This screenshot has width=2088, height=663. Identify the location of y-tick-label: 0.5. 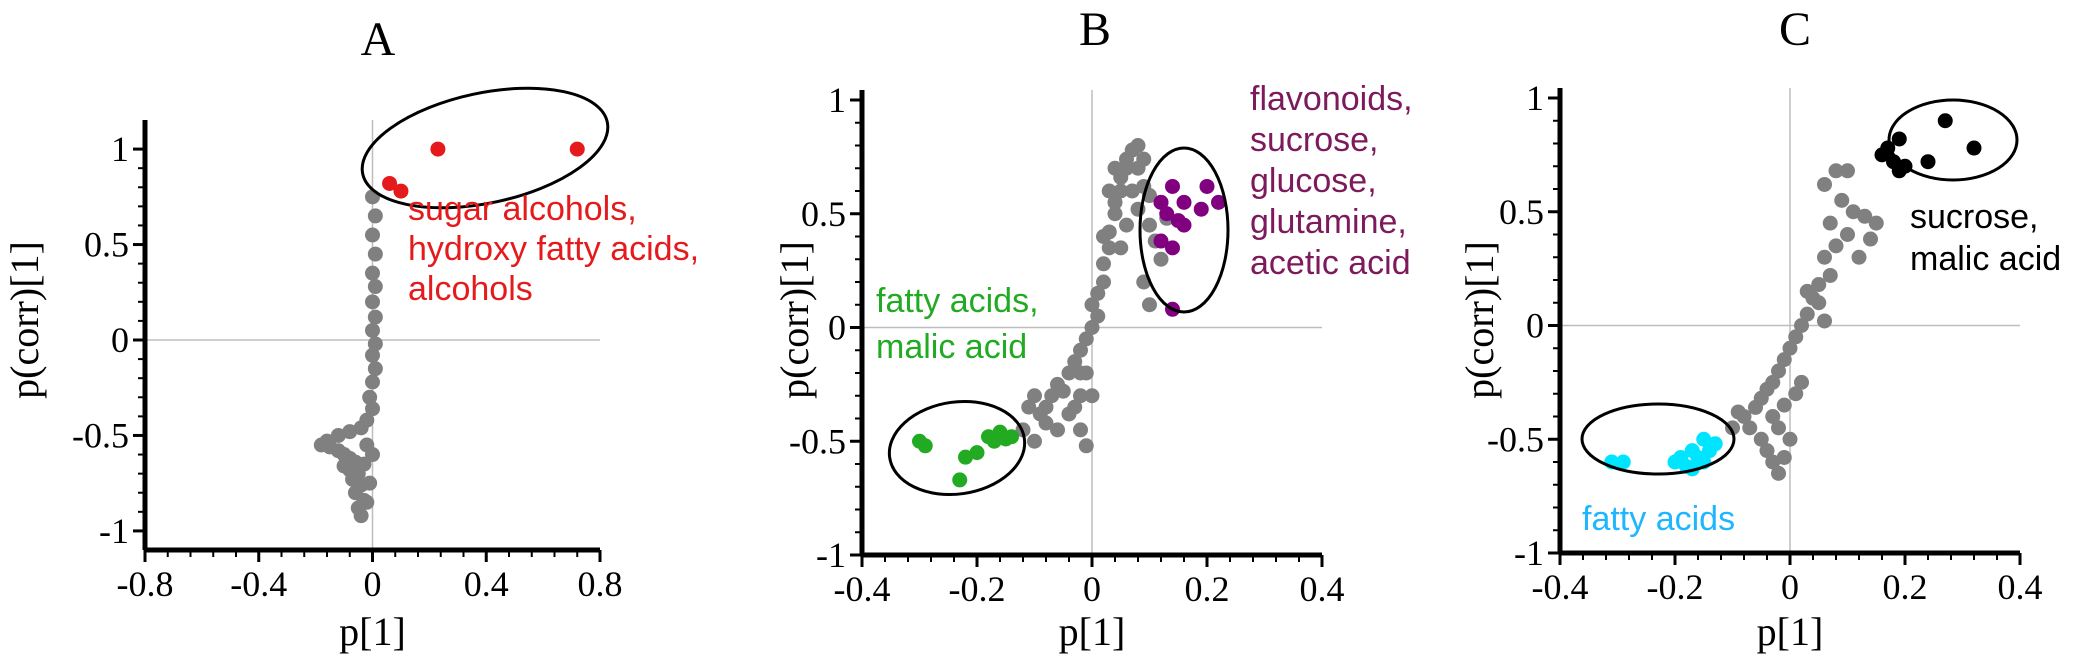
(106, 245).